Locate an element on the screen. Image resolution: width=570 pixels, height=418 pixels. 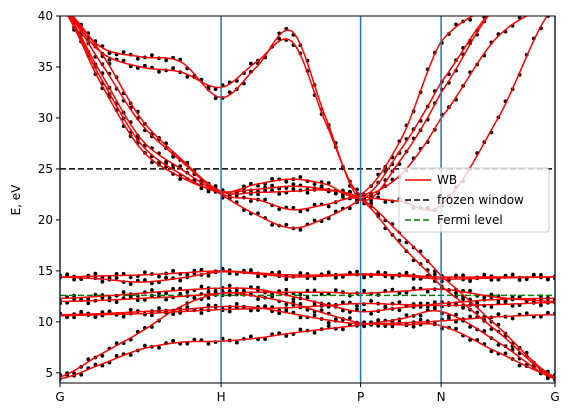
y-axis-label: E, eV is located at coordinates (16, 200).